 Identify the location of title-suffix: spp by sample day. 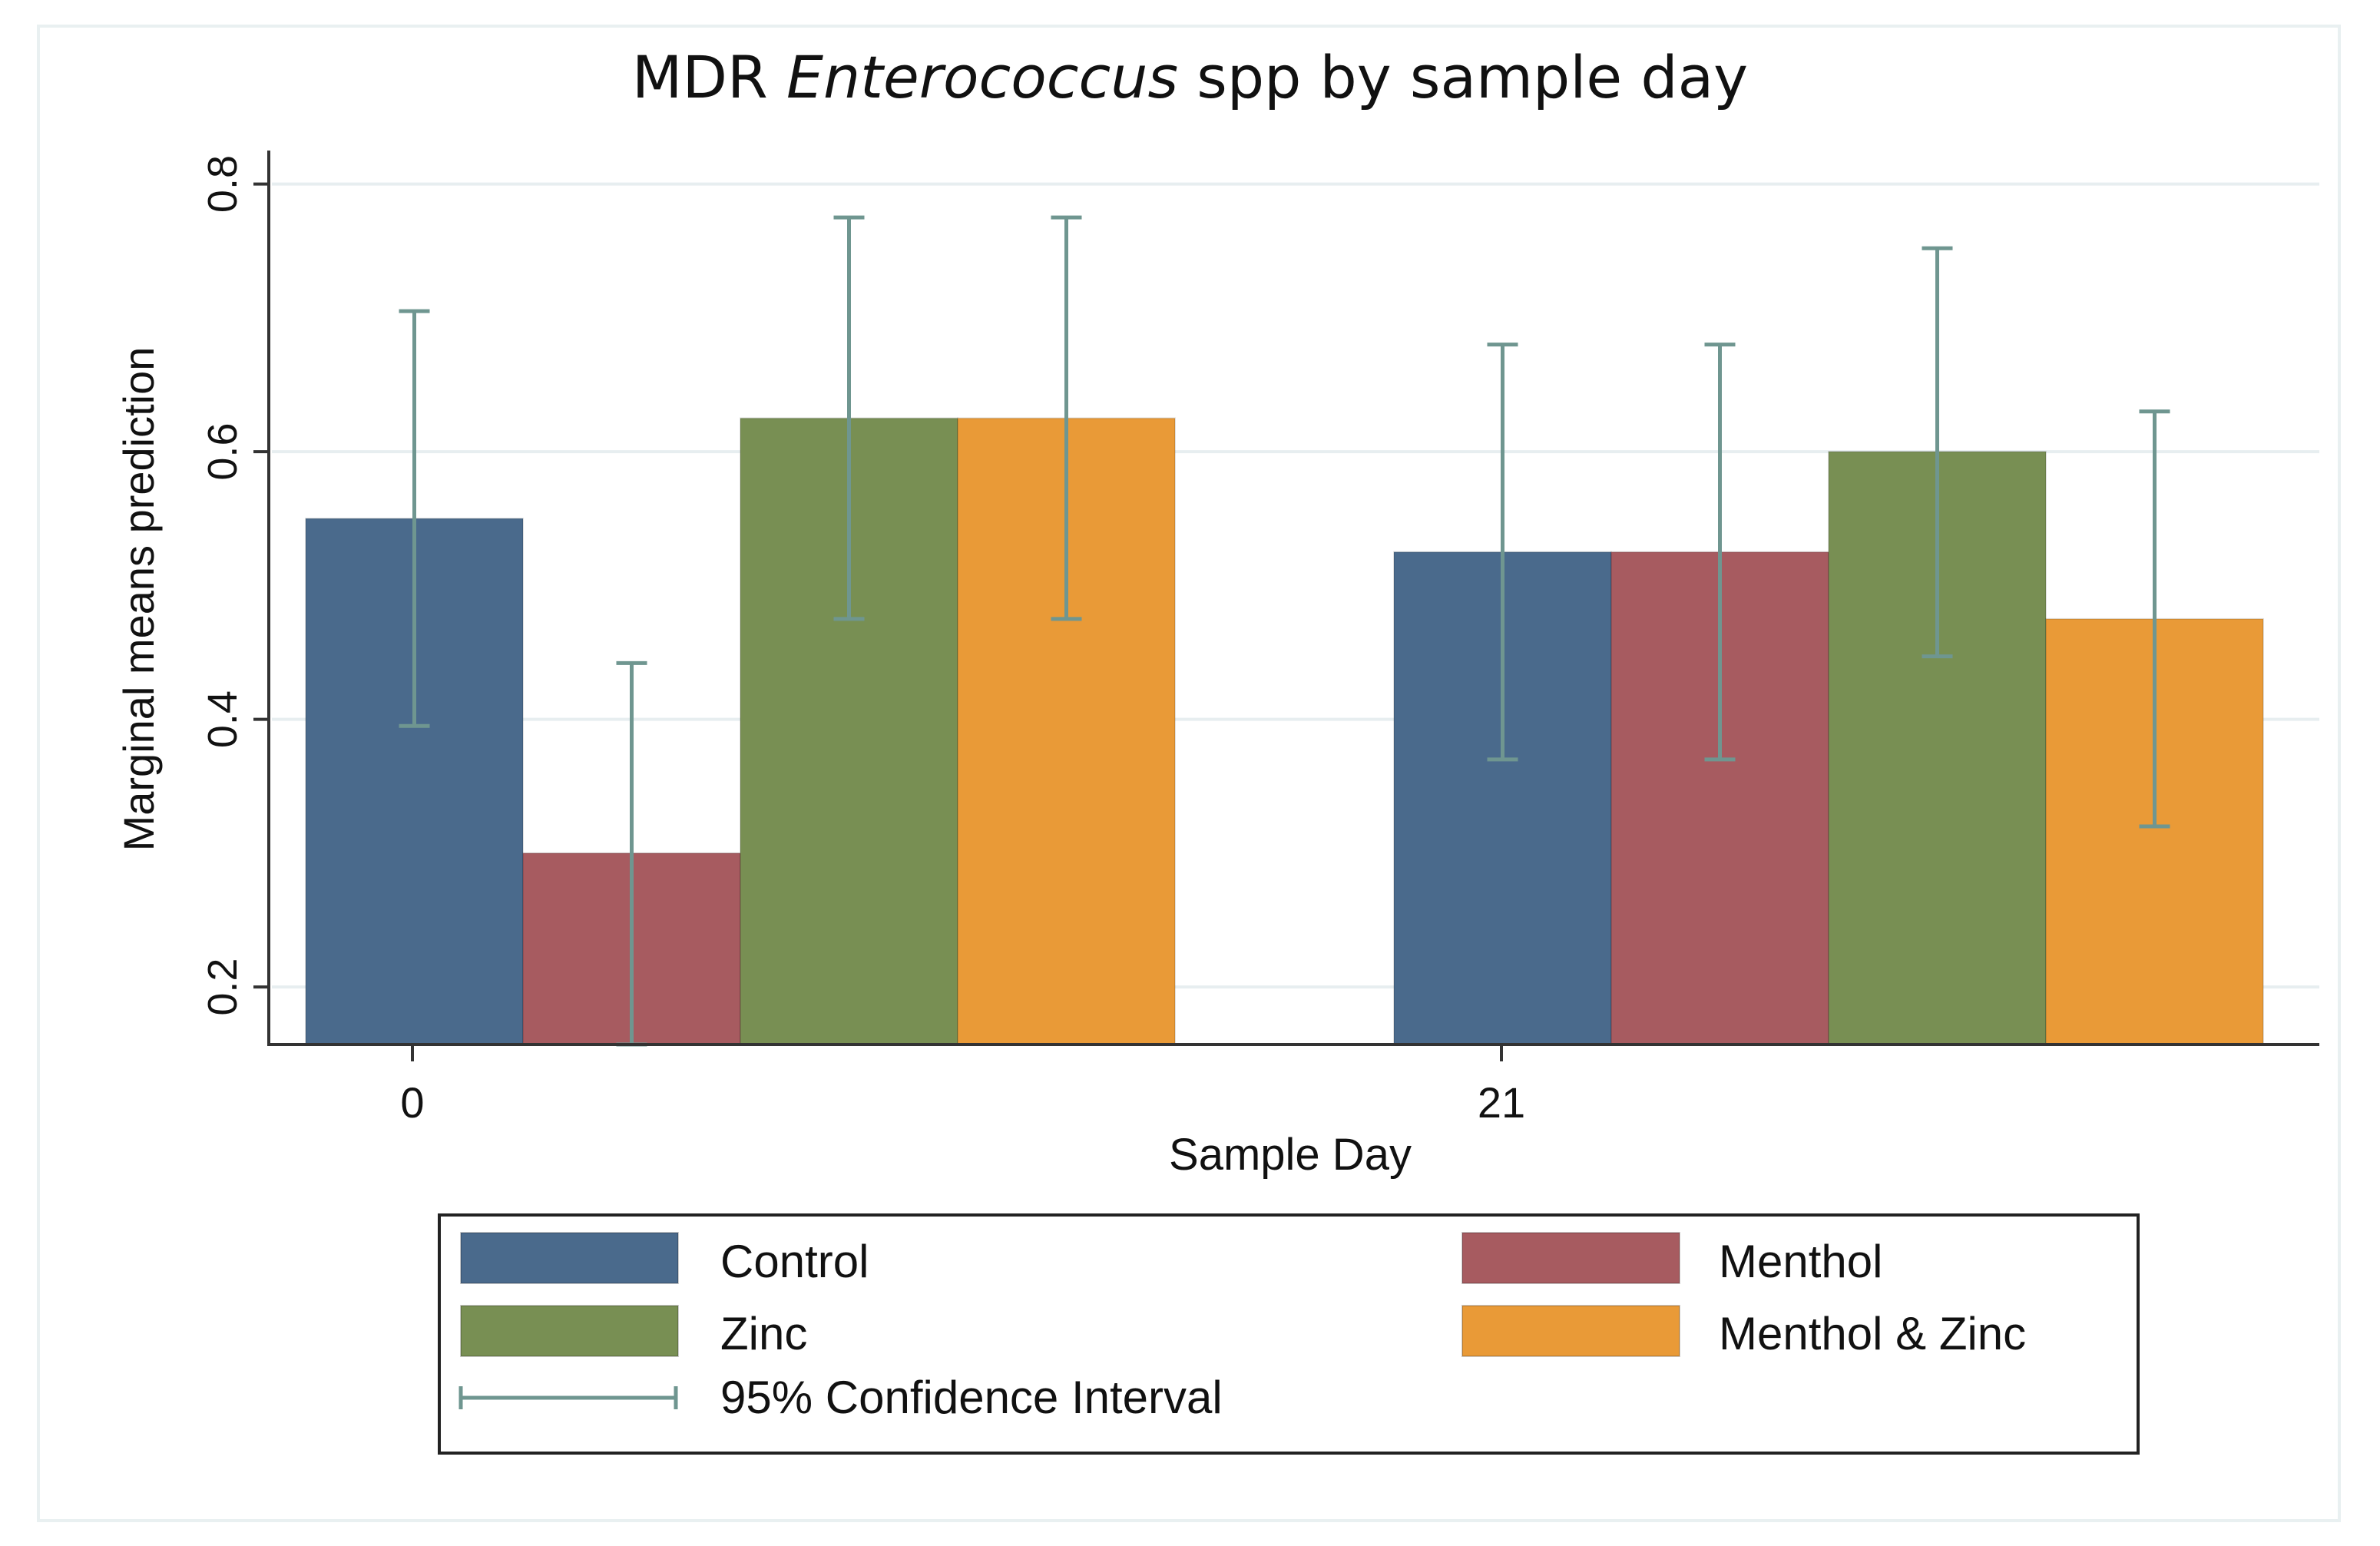
(1473, 77).